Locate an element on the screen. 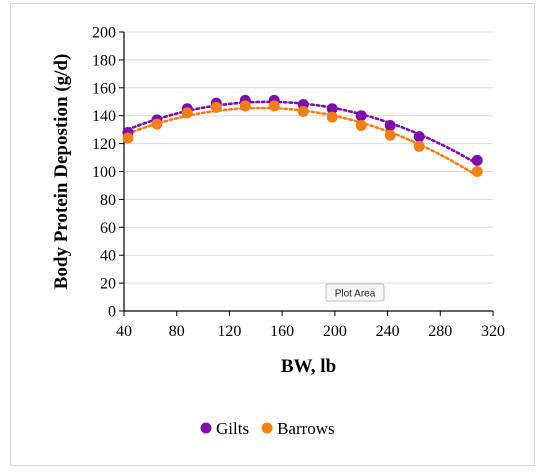  legend-marker-barrows is located at coordinates (267, 428).